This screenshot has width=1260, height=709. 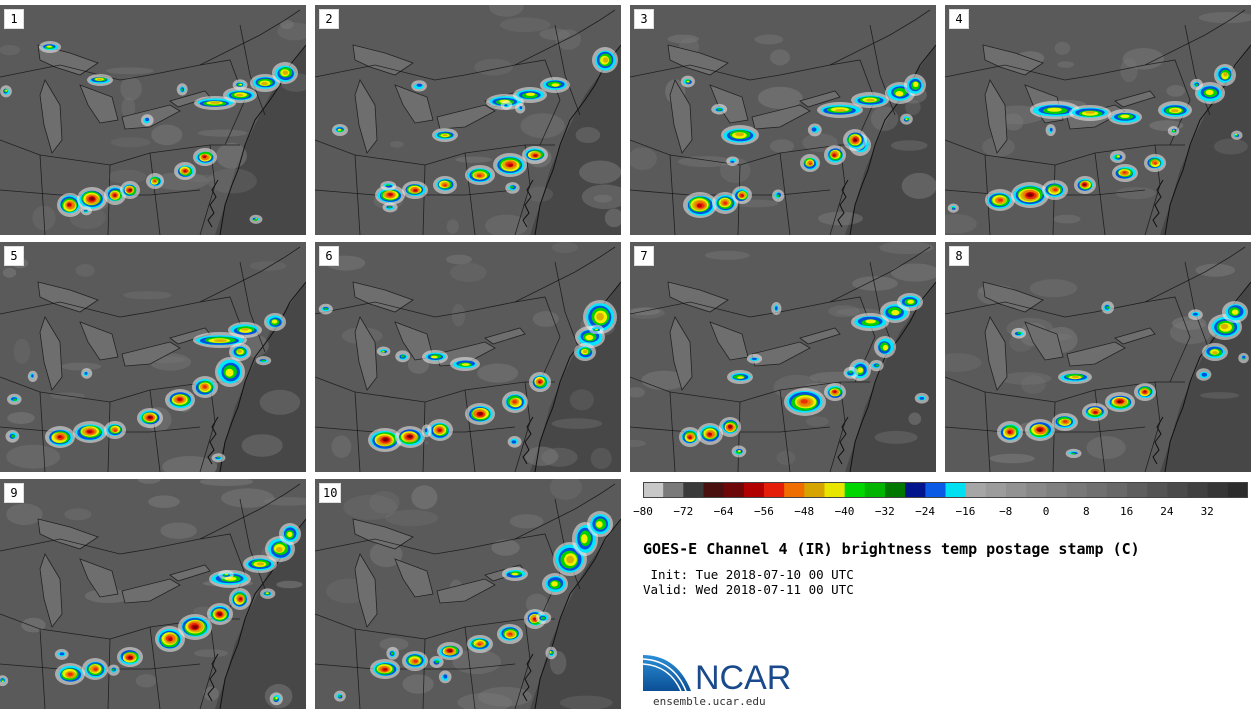 I want to click on valid-time: Valid: Wed 2018-07-11 00 UTC, so click(x=748, y=589).